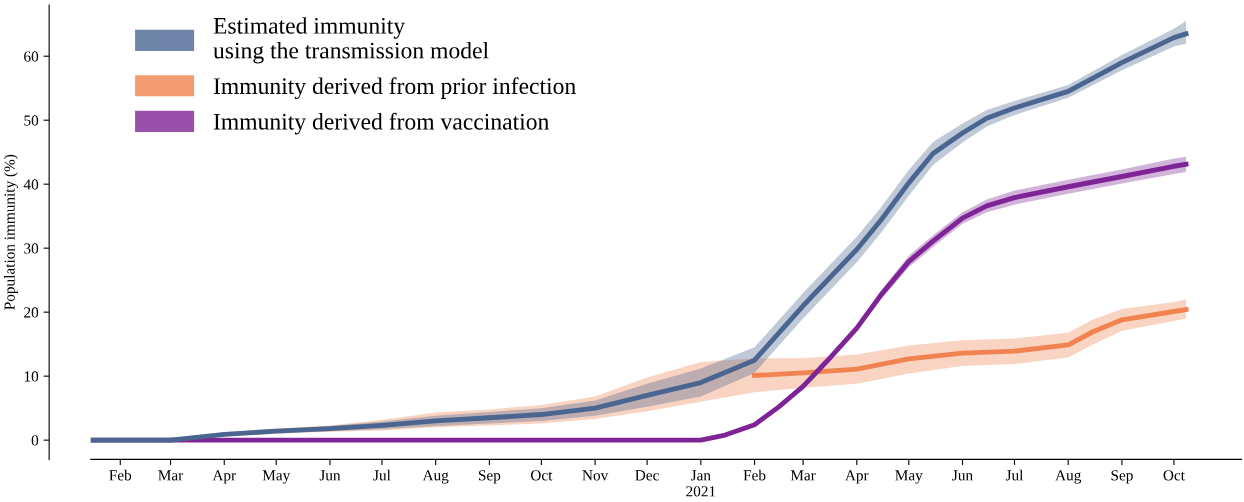  I want to click on y-tick-label: 40, so click(31, 184).